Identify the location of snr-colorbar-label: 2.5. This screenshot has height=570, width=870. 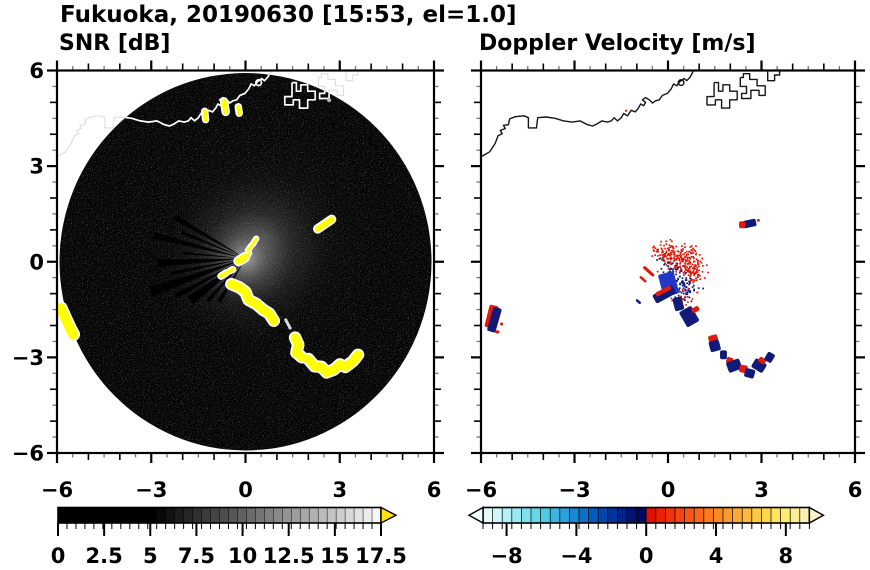
(104, 556).